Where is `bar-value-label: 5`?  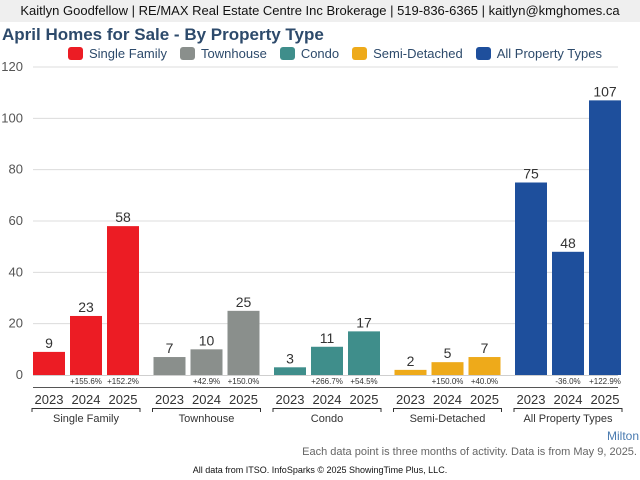 bar-value-label: 5 is located at coordinates (448, 353).